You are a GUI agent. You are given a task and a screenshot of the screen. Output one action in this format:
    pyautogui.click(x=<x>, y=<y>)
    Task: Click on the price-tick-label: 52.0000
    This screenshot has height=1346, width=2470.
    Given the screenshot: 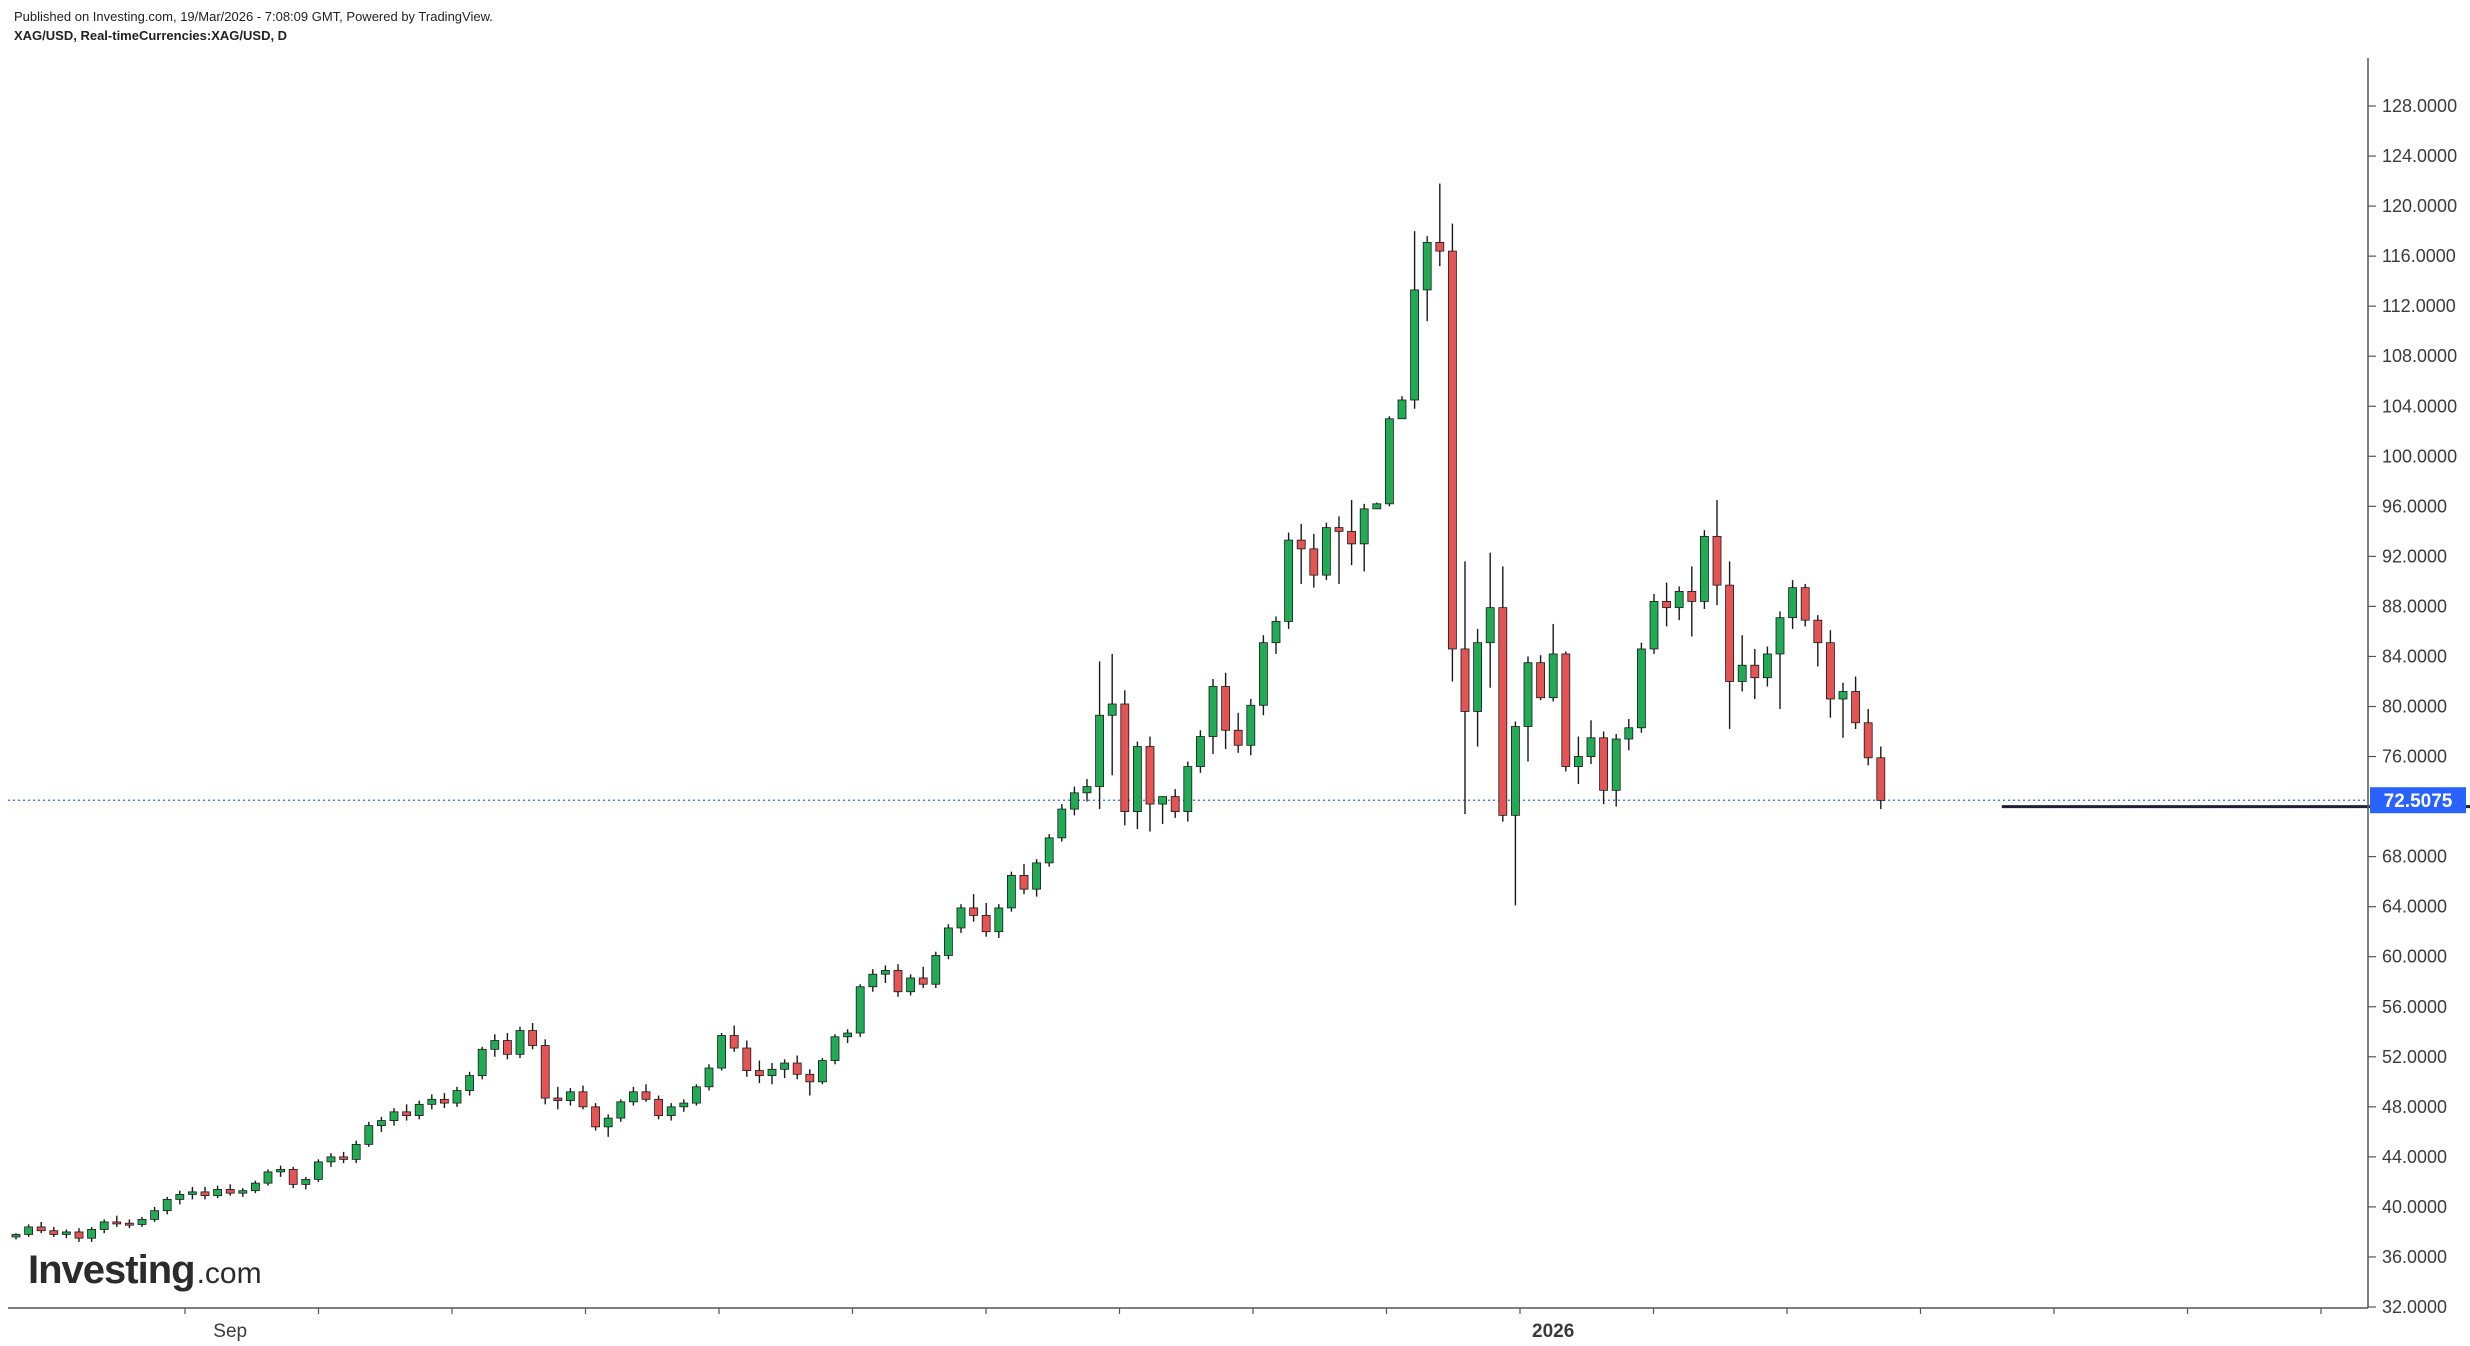 What is the action you would take?
    pyautogui.click(x=2414, y=1057)
    